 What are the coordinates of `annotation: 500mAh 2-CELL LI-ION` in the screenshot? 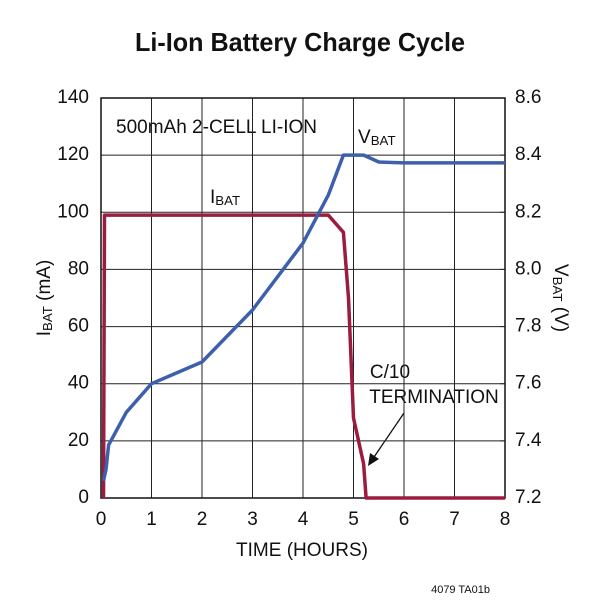 It's located at (216, 127).